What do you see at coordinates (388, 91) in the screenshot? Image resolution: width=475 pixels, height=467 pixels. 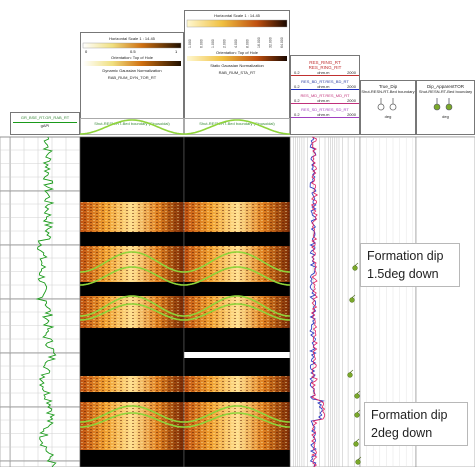 I see `true-dip-boundary: Shut-RESN-RT-Bed boundary` at bounding box center [388, 91].